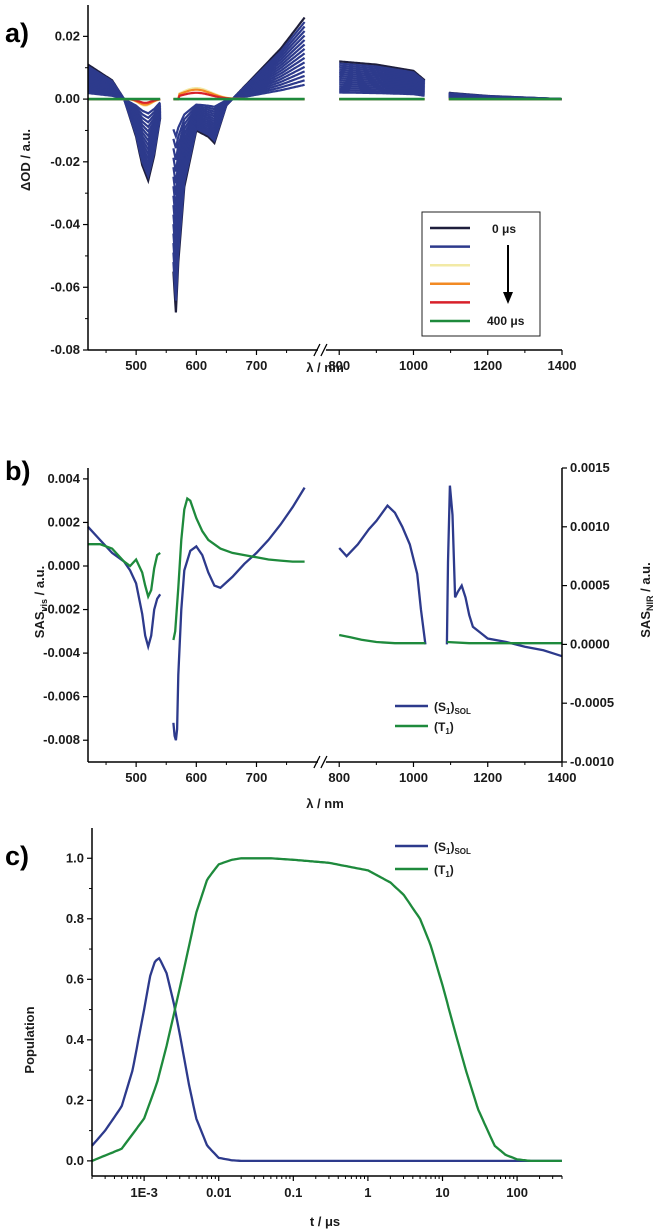 The width and height of the screenshot is (660, 1232). I want to click on panel-b-left-y-tick-label: -0.002, so click(61, 609).